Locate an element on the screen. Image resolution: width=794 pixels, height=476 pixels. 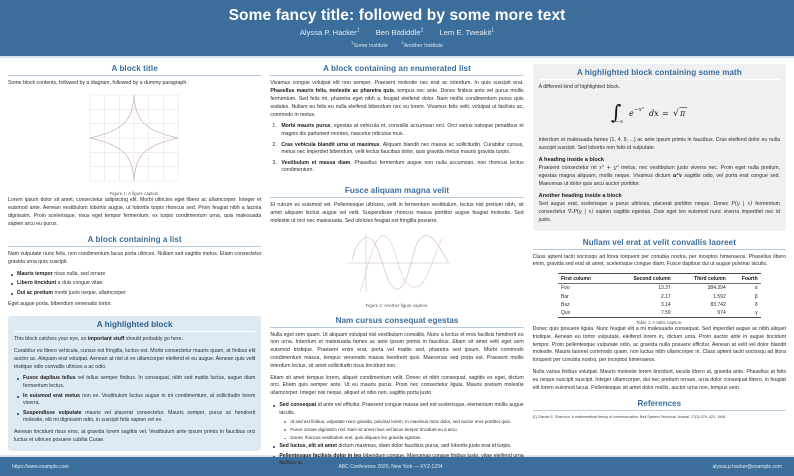
table-row: Qux 7.59 974 γ is located at coordinates (659, 313).